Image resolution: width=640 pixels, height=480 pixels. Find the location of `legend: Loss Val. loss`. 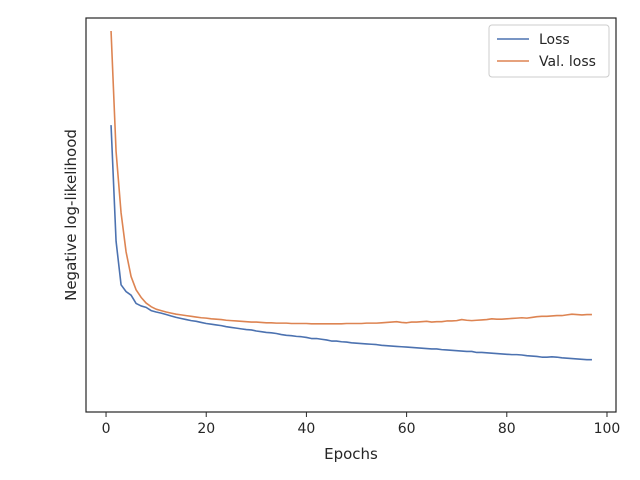

legend: Loss Val. loss is located at coordinates (549, 51).